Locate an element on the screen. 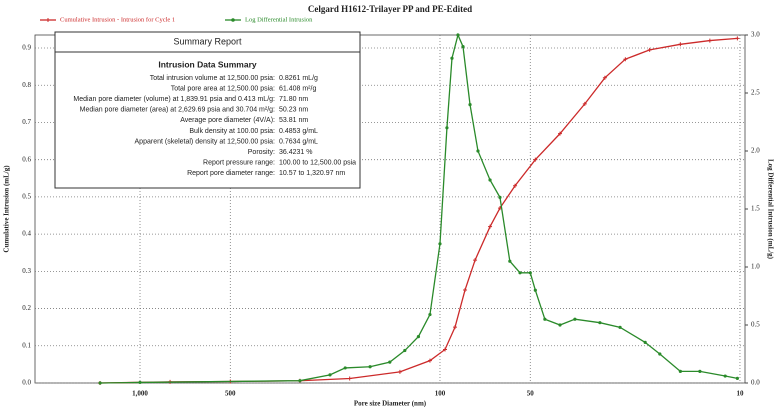  summary-value: 0.7634 g/mL is located at coordinates (298, 141).